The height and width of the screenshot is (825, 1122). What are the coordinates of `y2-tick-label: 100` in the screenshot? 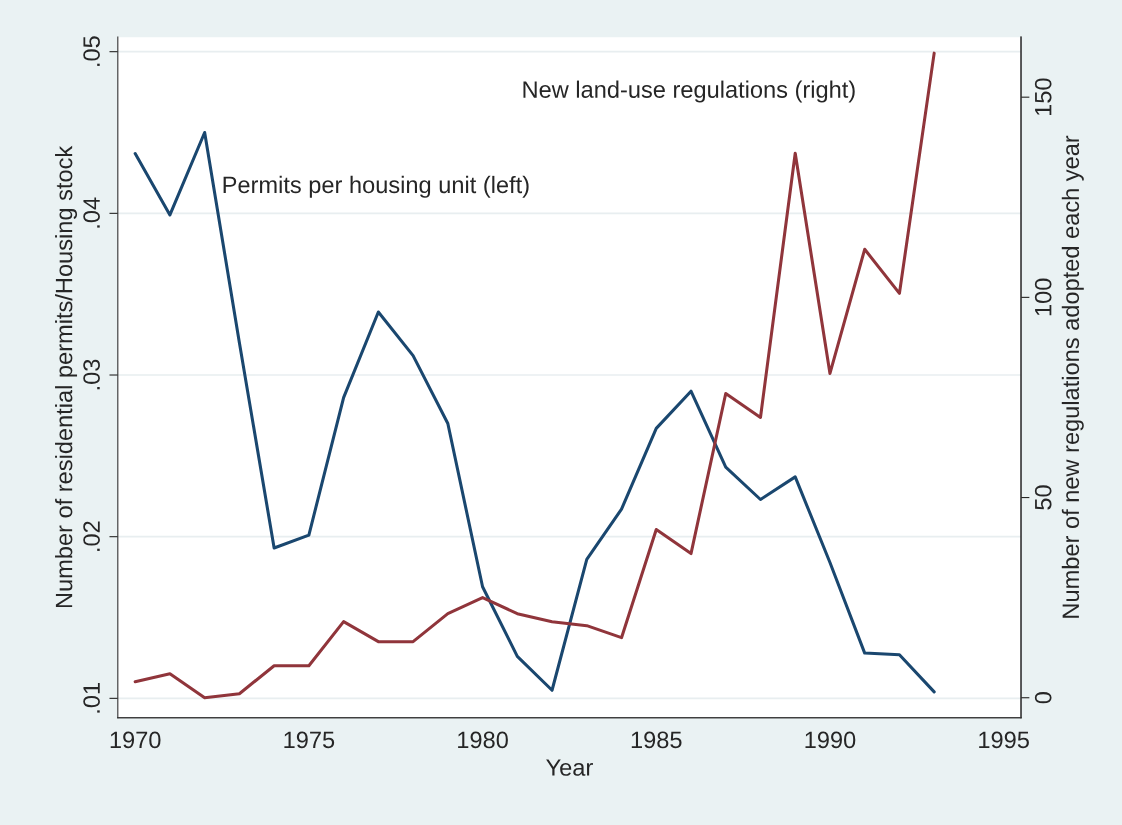 It's located at (1043, 297).